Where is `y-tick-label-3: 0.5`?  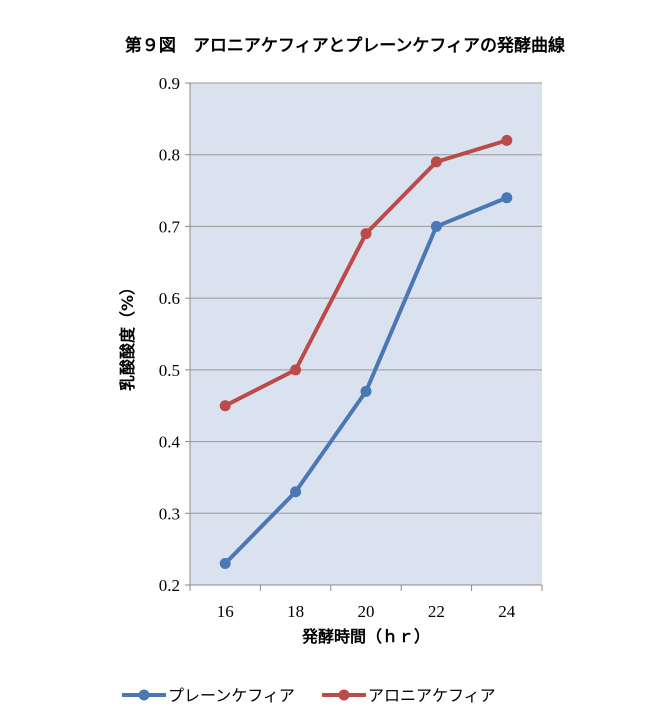
y-tick-label-3: 0.5 is located at coordinates (169, 370).